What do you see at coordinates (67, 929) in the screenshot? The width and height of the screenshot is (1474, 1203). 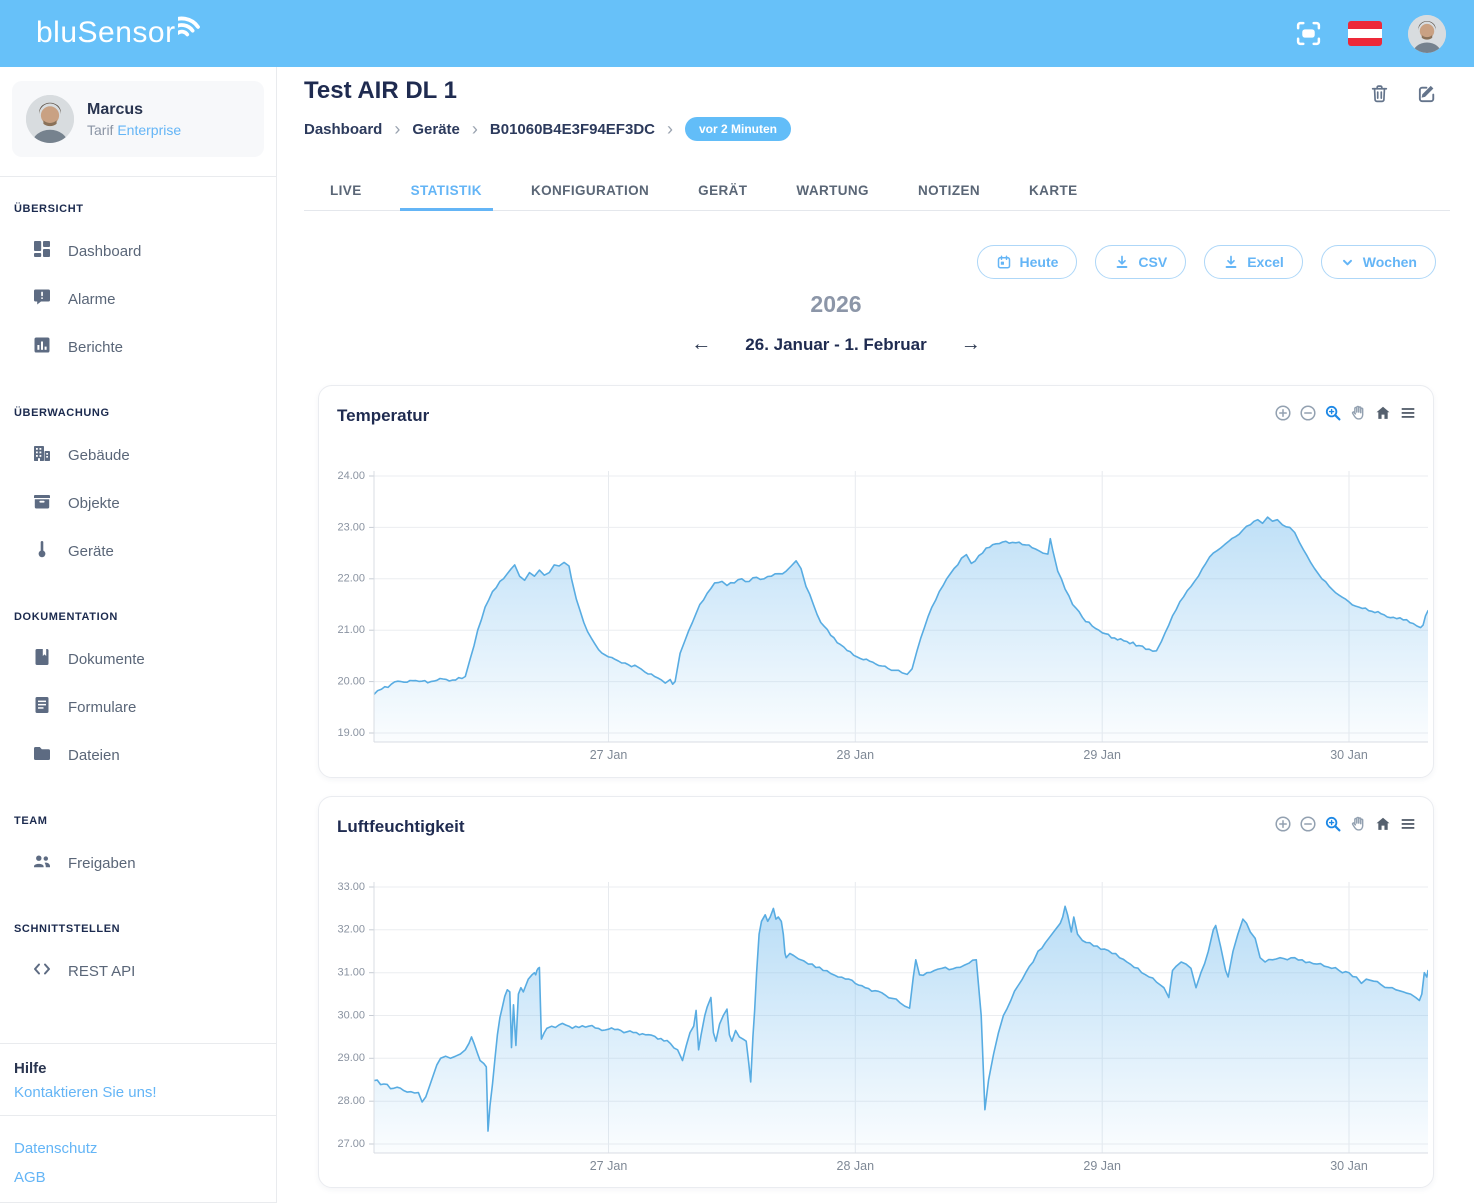 I see `nav-section-heading: SCHNITTSTELLEN` at bounding box center [67, 929].